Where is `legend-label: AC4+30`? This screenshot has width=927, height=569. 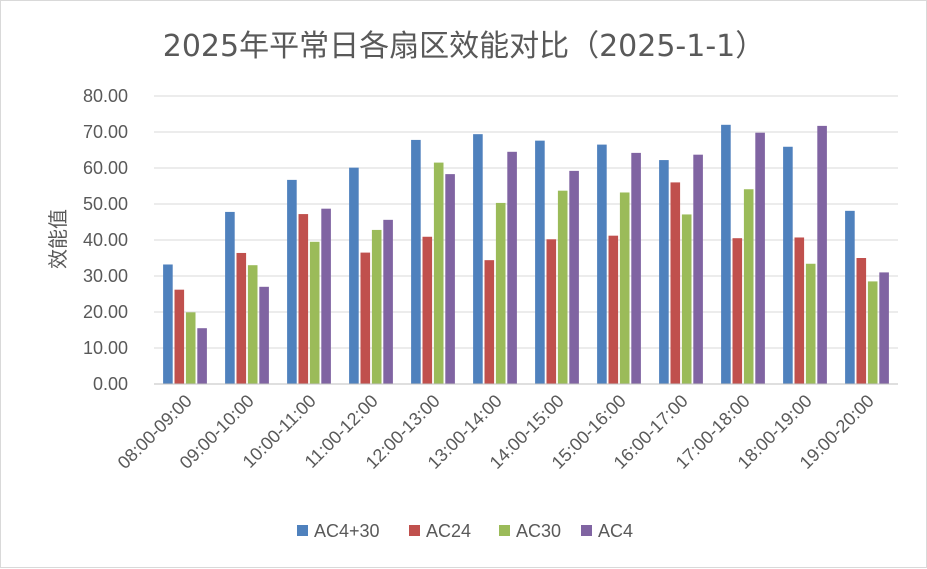 legend-label: AC4+30 is located at coordinates (347, 531).